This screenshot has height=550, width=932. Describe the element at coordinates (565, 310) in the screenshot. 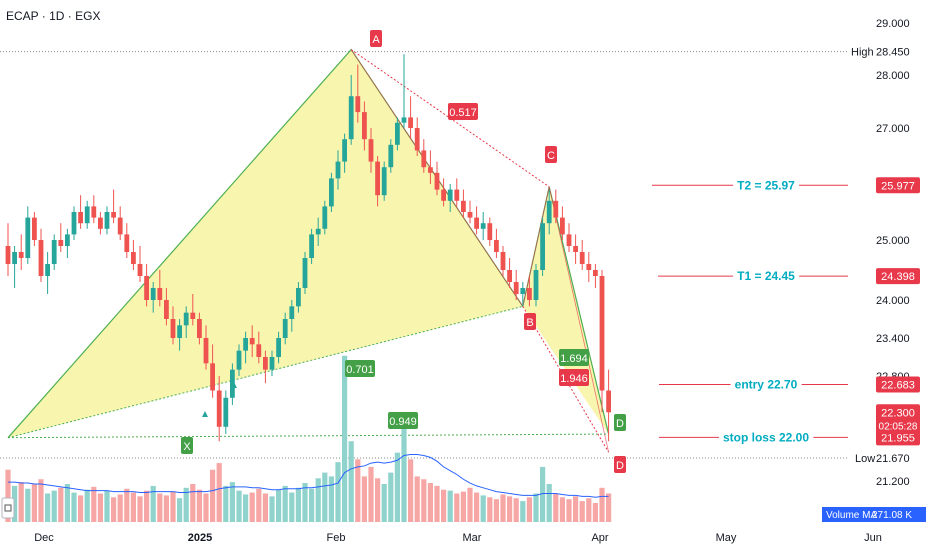

I see `pattern-triangle-bcd` at that location.